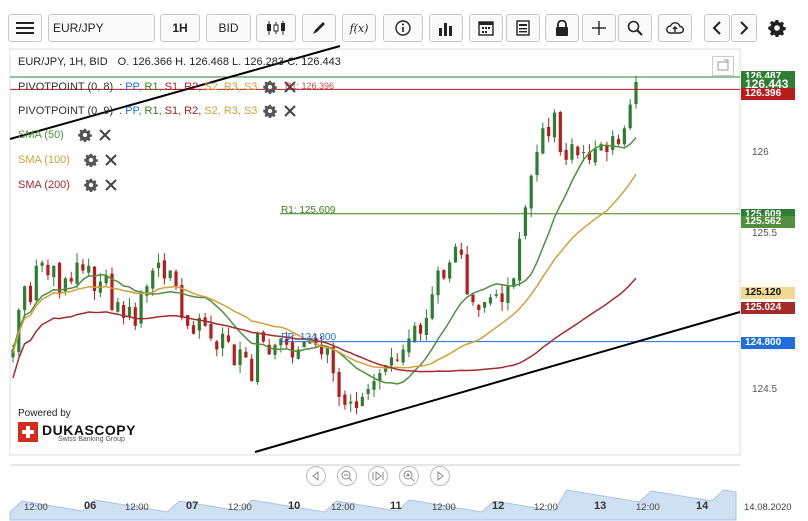 The width and height of the screenshot is (808, 521). I want to click on lock-icon, so click(562, 28).